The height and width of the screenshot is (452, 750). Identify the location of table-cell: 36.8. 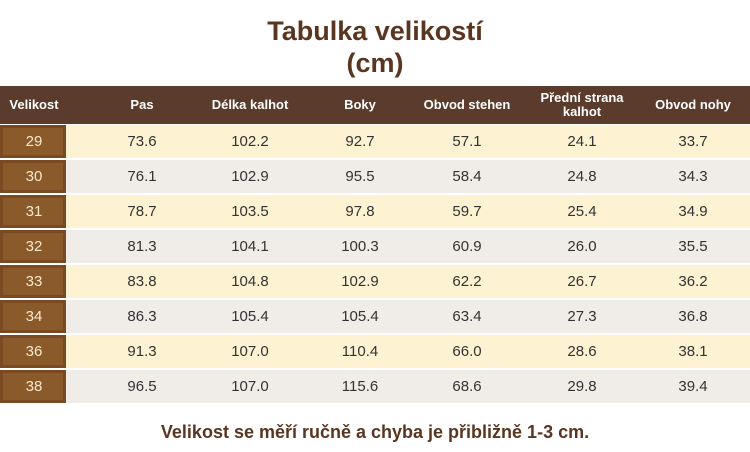
(693, 316).